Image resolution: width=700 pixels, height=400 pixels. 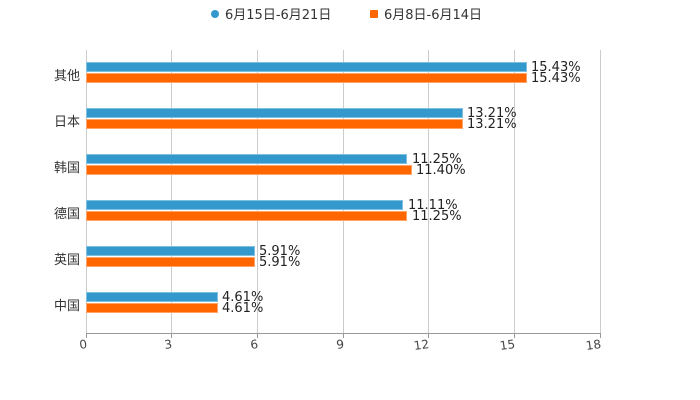 I want to click on category-label: 英国, so click(x=66, y=260).